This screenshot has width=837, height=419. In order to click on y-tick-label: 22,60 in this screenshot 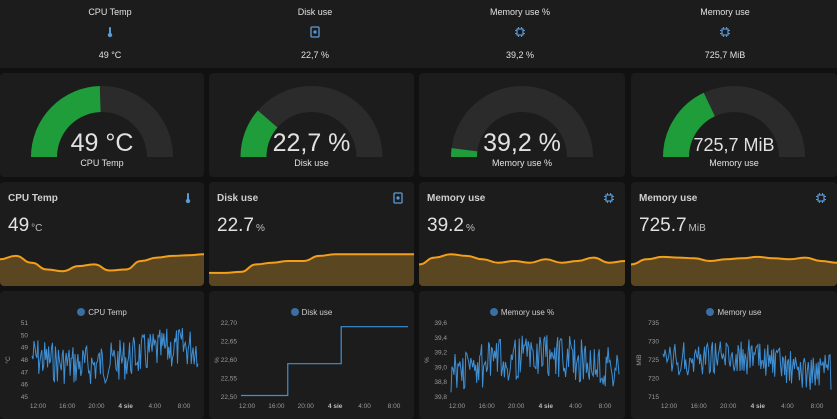, I will do `click(229, 360)`.